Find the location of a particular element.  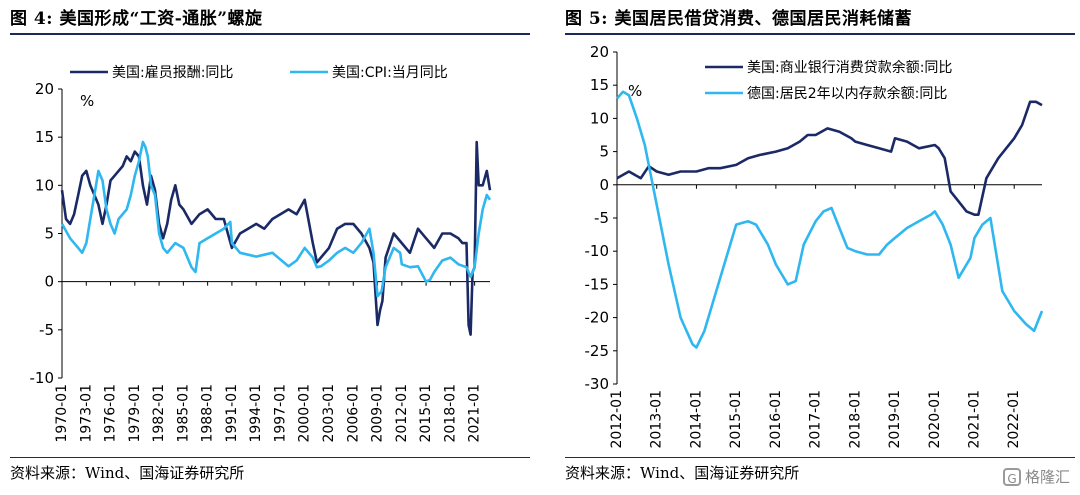

chart-0-series-1-line is located at coordinates (276, 219).